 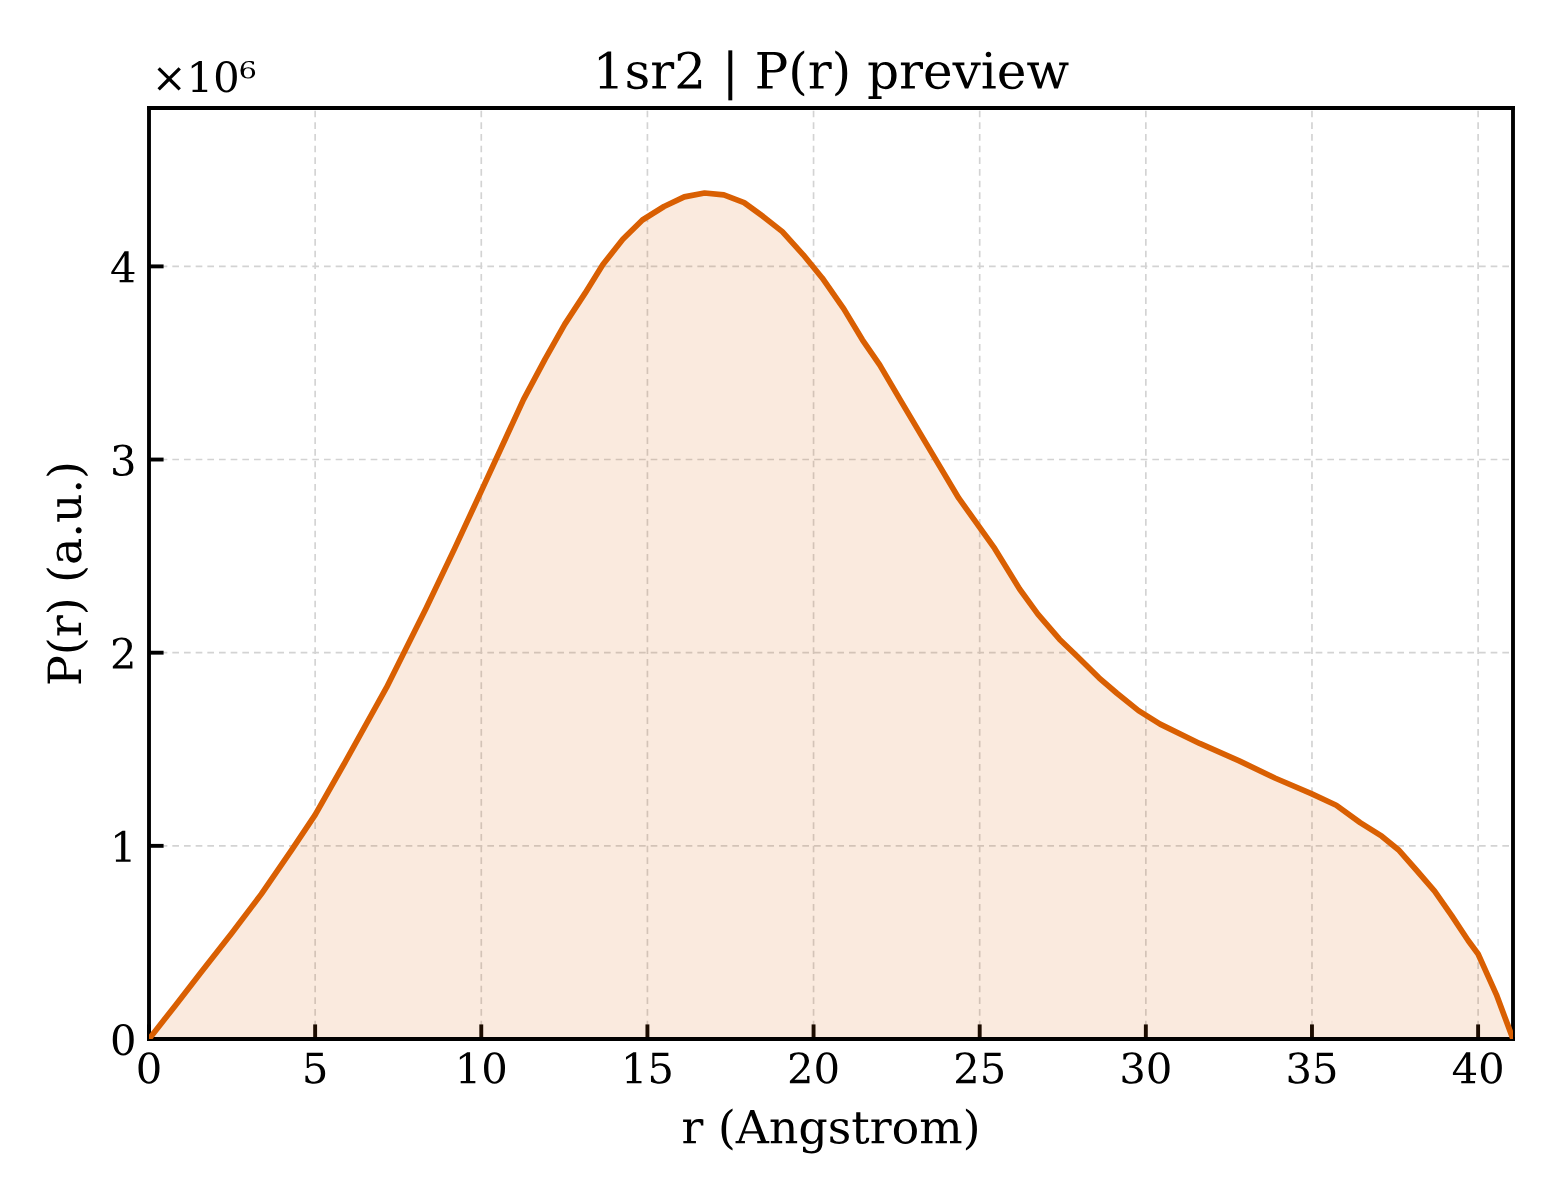 I want to click on x-tick-label: 10, so click(x=482, y=1068).